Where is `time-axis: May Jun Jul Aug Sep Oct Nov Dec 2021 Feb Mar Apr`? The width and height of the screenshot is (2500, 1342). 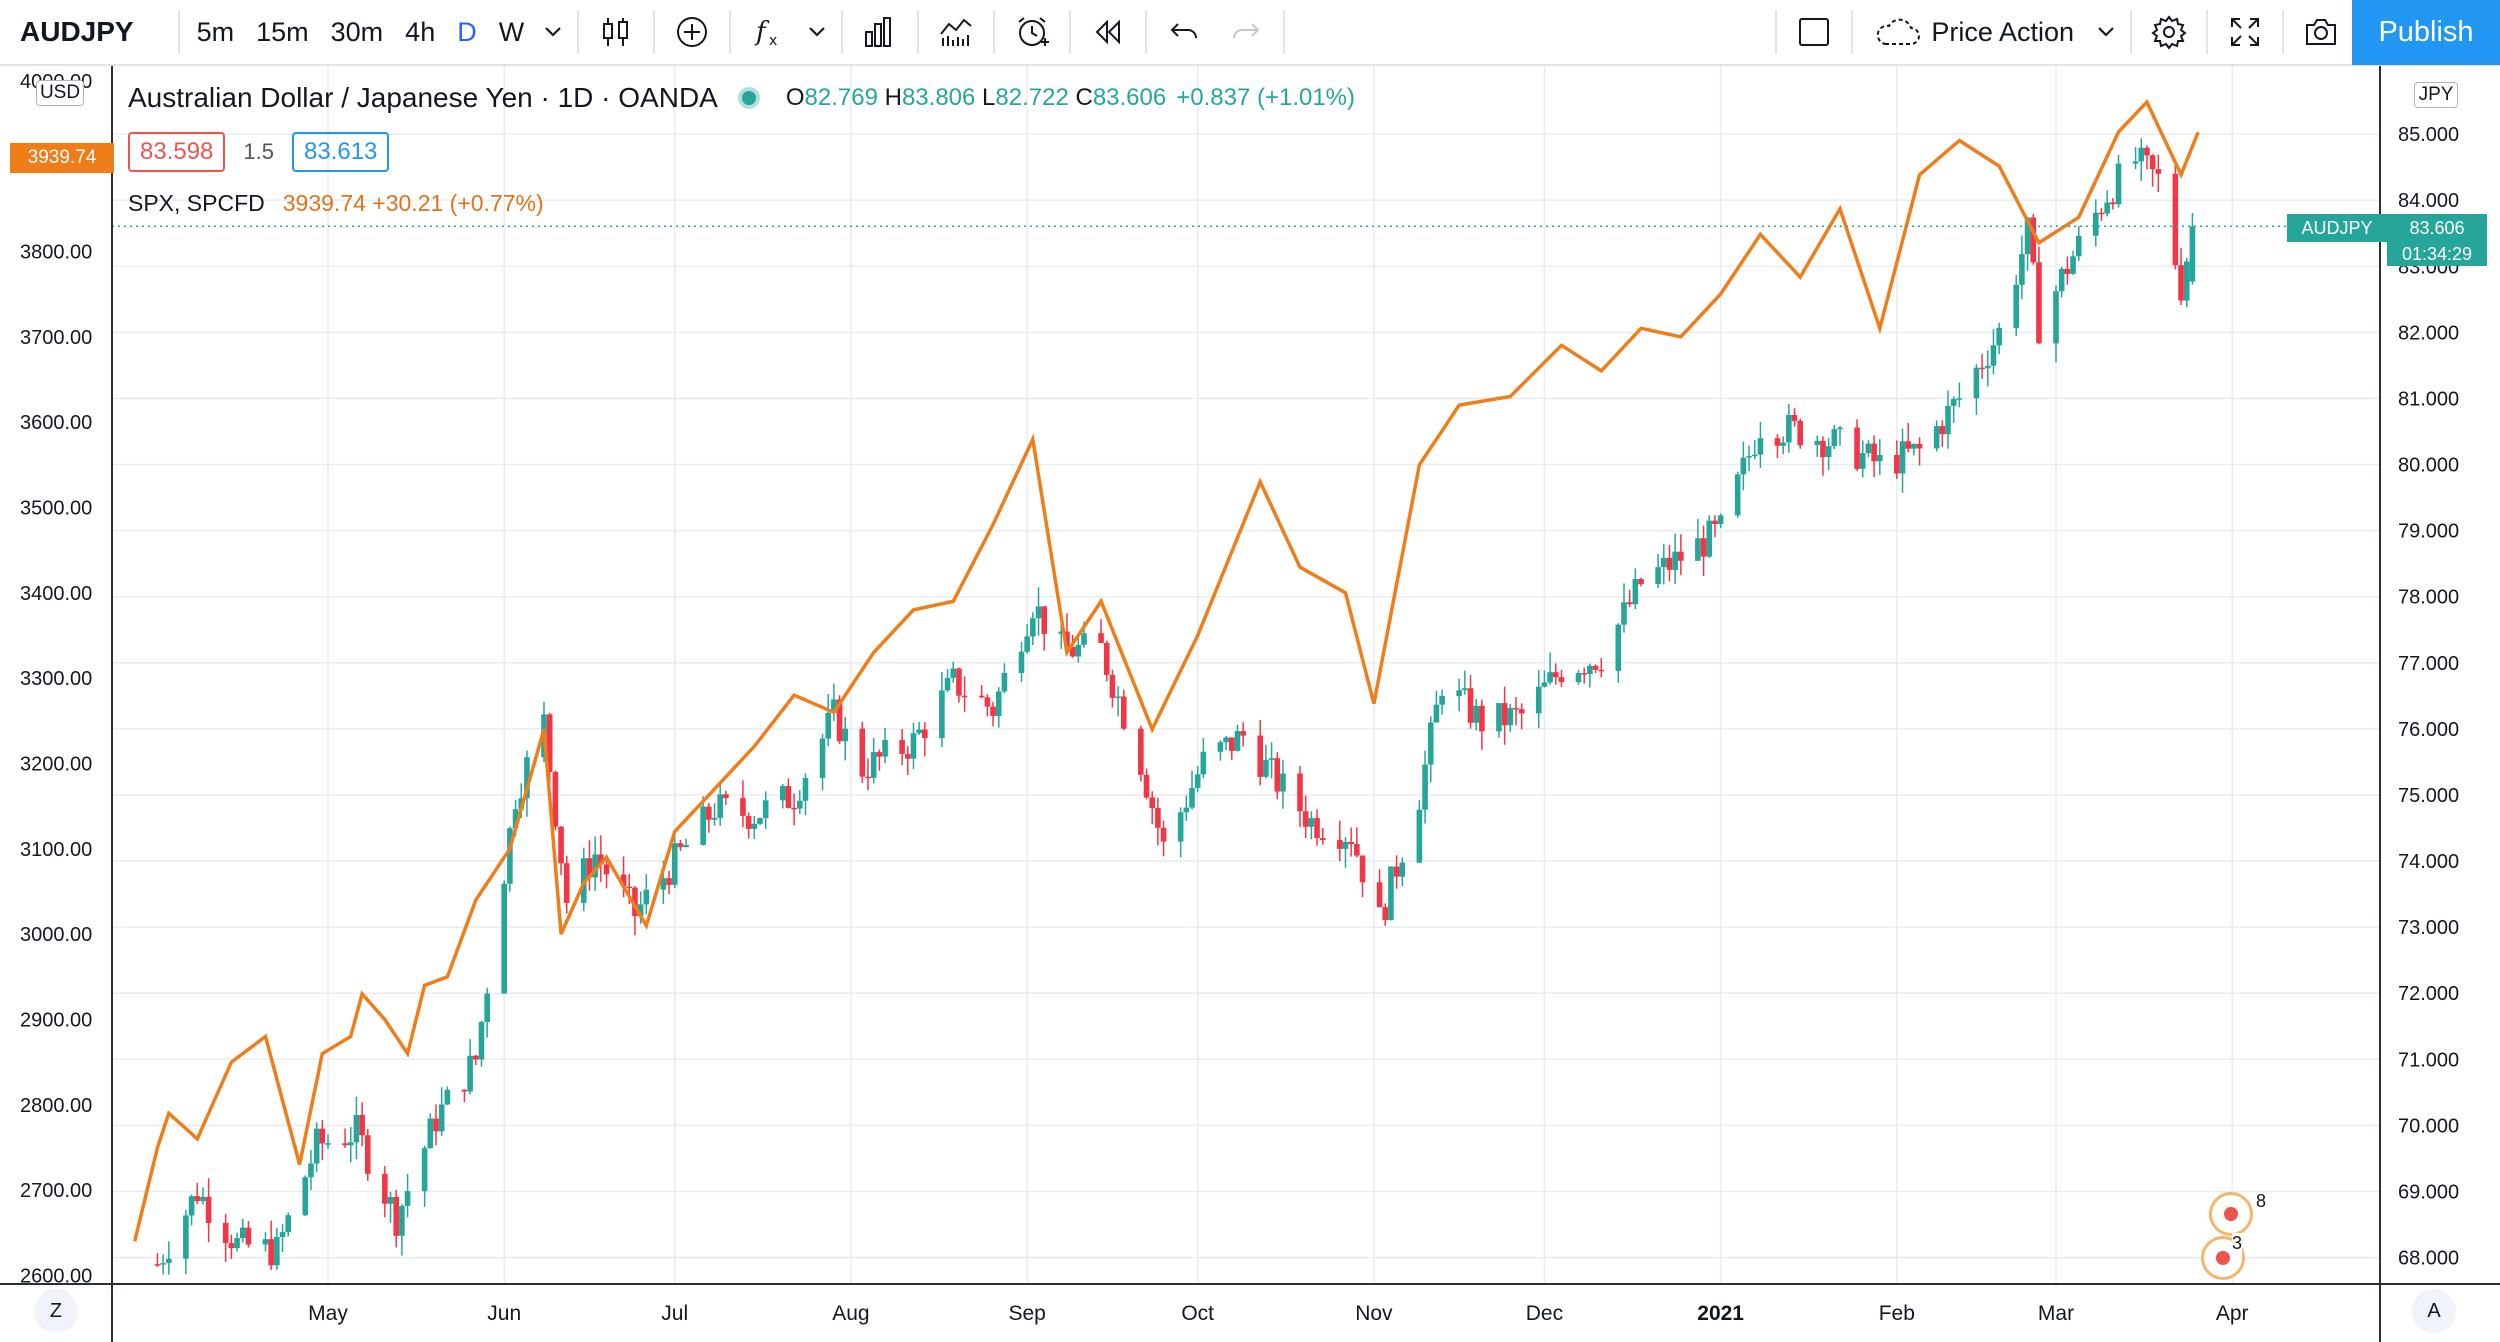 time-axis: May Jun Jul Aug Sep Oct Nov Dec 2021 Feb Mar Apr is located at coordinates (1250, 1304).